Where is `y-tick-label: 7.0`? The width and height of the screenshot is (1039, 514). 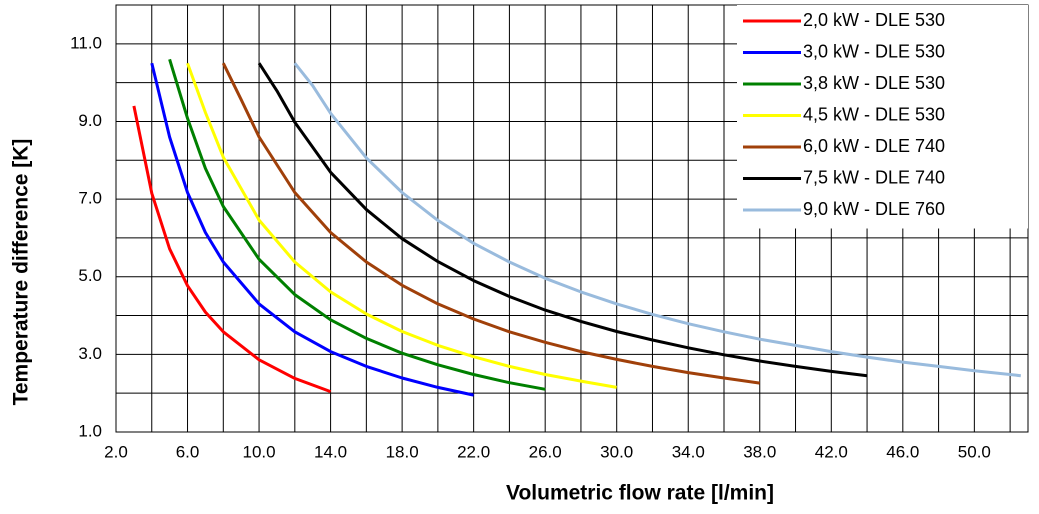 y-tick-label: 7.0 is located at coordinates (90, 198).